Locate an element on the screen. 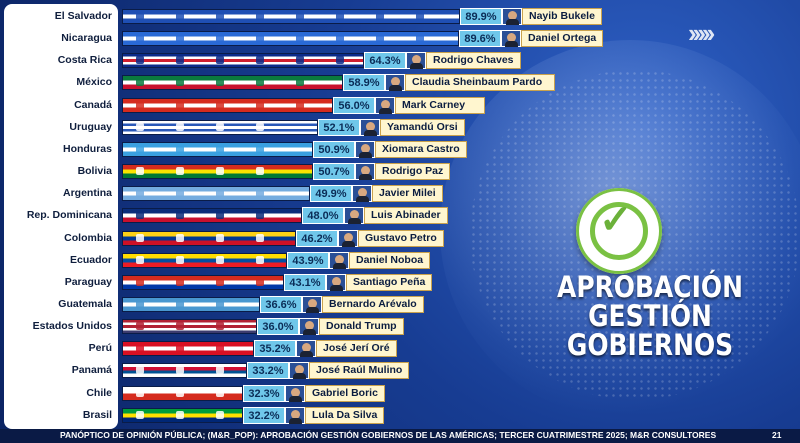 This screenshot has width=800, height=443. country-label: Guatemala is located at coordinates (85, 304).